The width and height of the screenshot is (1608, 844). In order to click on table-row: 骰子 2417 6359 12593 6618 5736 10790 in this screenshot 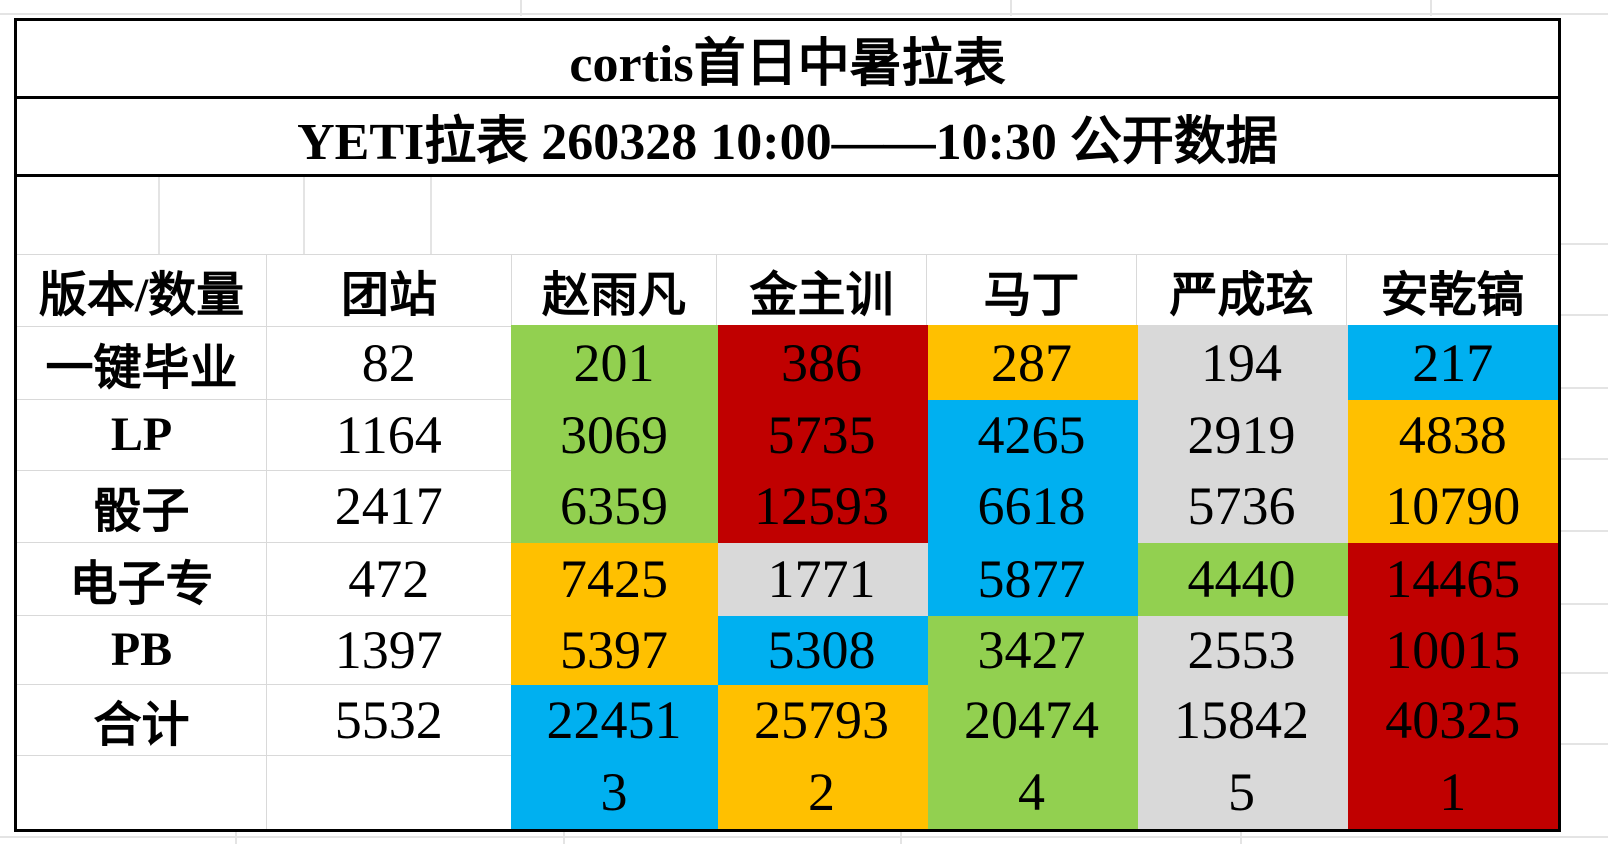, I will do `click(788, 506)`.